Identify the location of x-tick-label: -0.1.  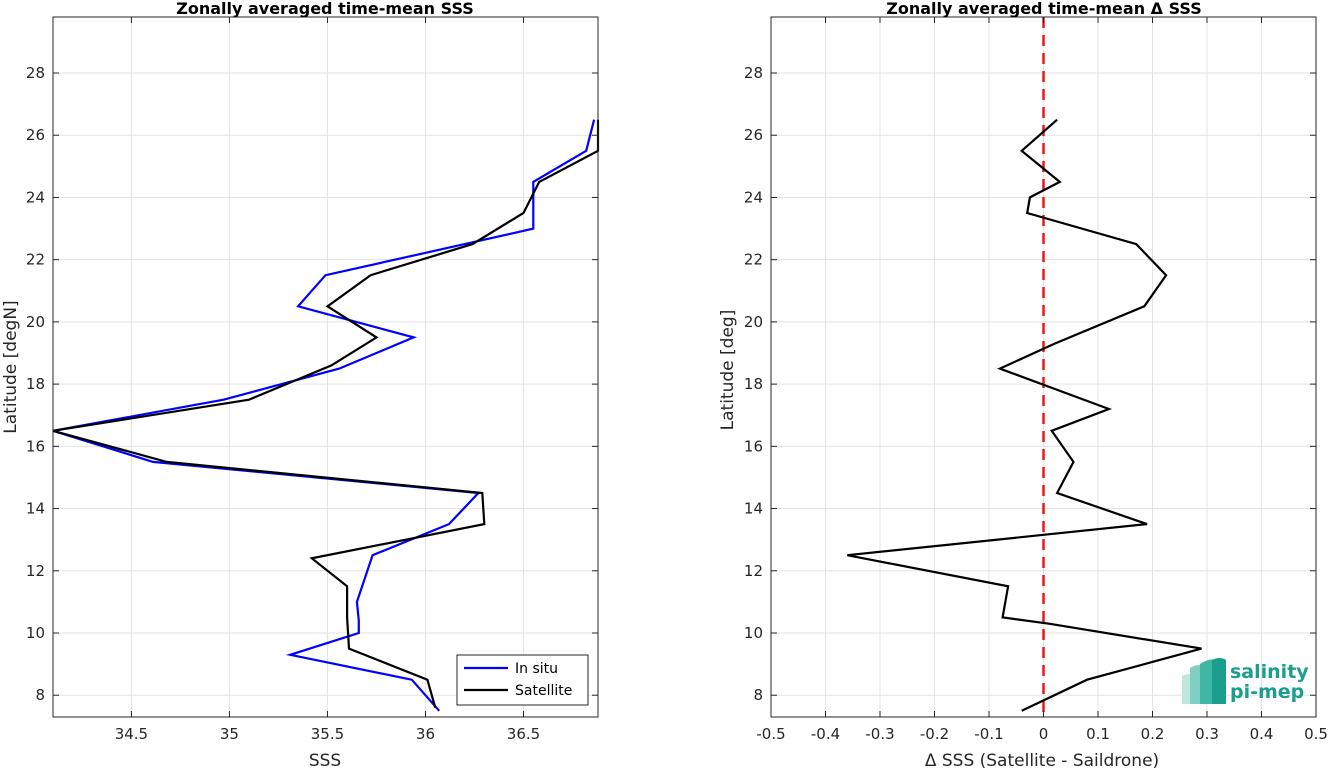
(988, 734).